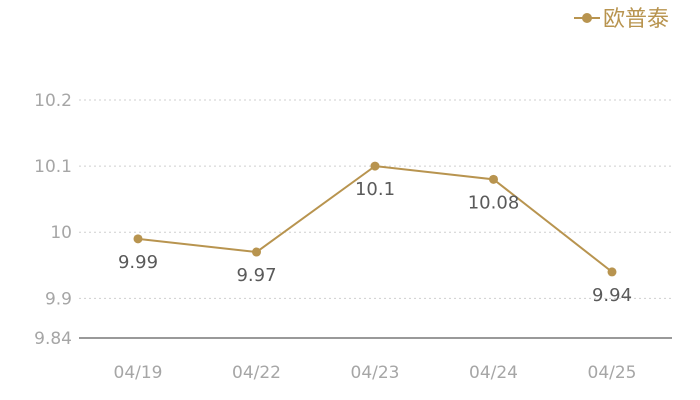  What do you see at coordinates (256, 275) in the screenshot?
I see `data-label: 9.97` at bounding box center [256, 275].